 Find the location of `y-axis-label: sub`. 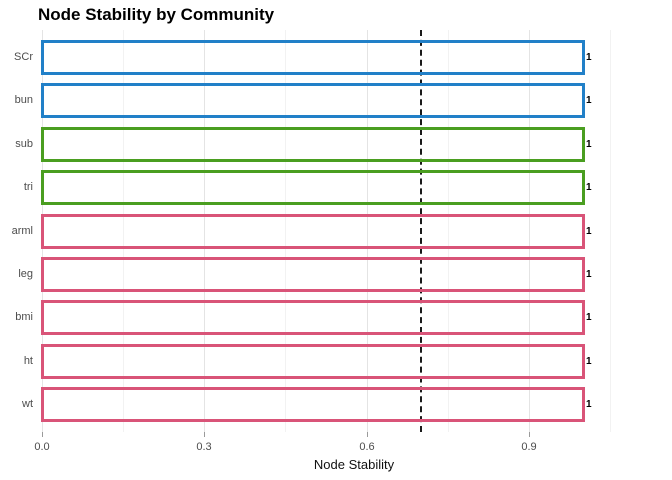

y-axis-label: sub is located at coordinates (24, 144).